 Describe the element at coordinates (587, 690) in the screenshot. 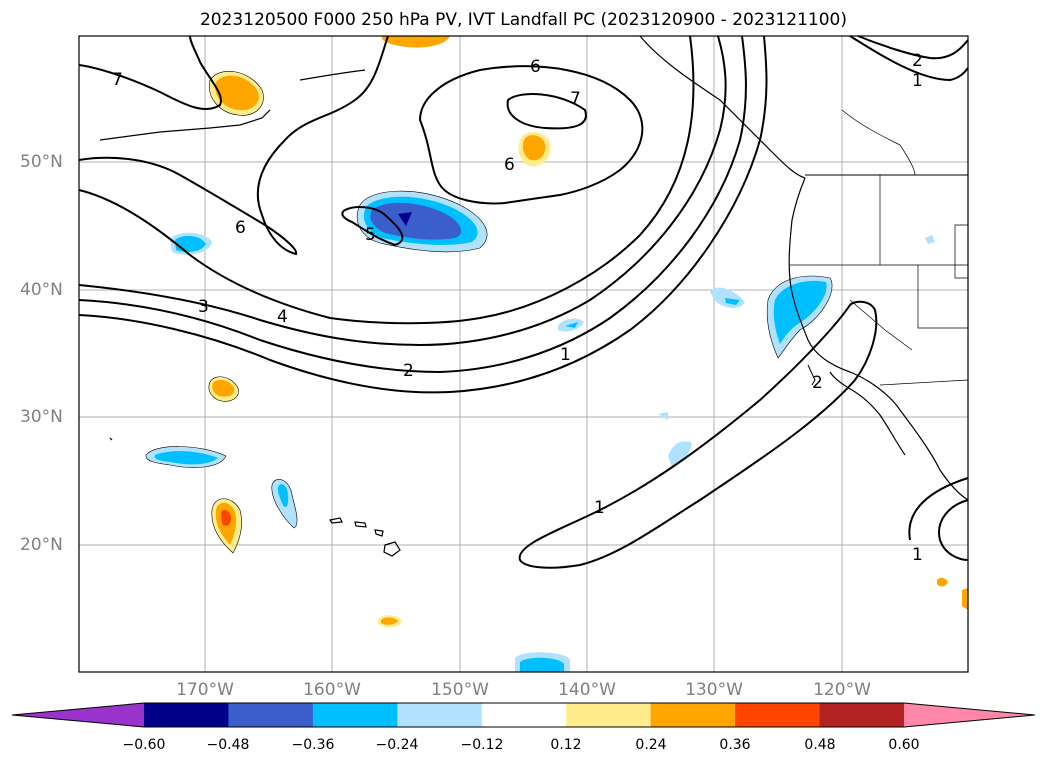

I see `lon-label-140w: 140°W` at that location.